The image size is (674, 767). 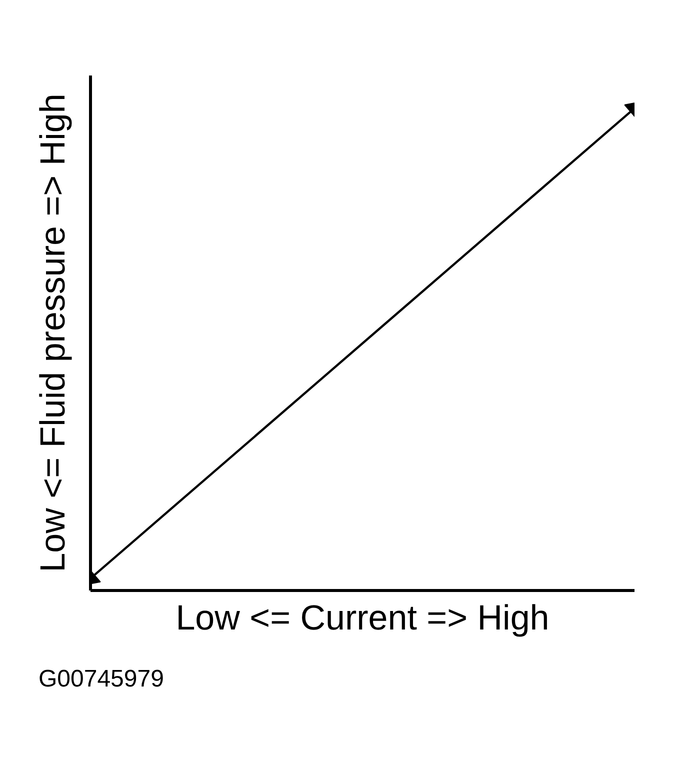 What do you see at coordinates (101, 679) in the screenshot?
I see `text: G00745979` at bounding box center [101, 679].